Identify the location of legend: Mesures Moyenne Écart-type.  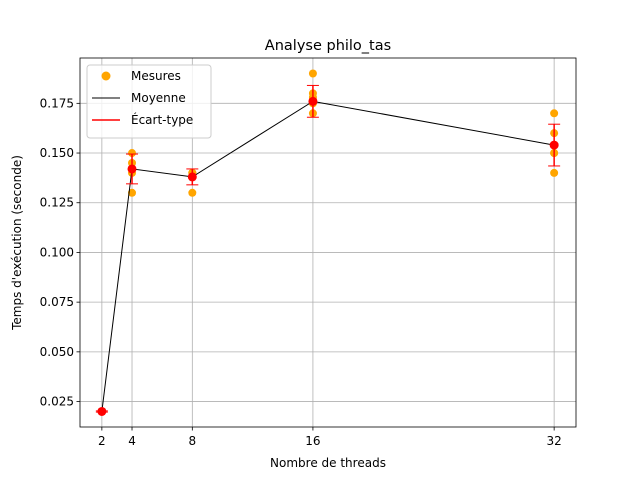
(149, 101).